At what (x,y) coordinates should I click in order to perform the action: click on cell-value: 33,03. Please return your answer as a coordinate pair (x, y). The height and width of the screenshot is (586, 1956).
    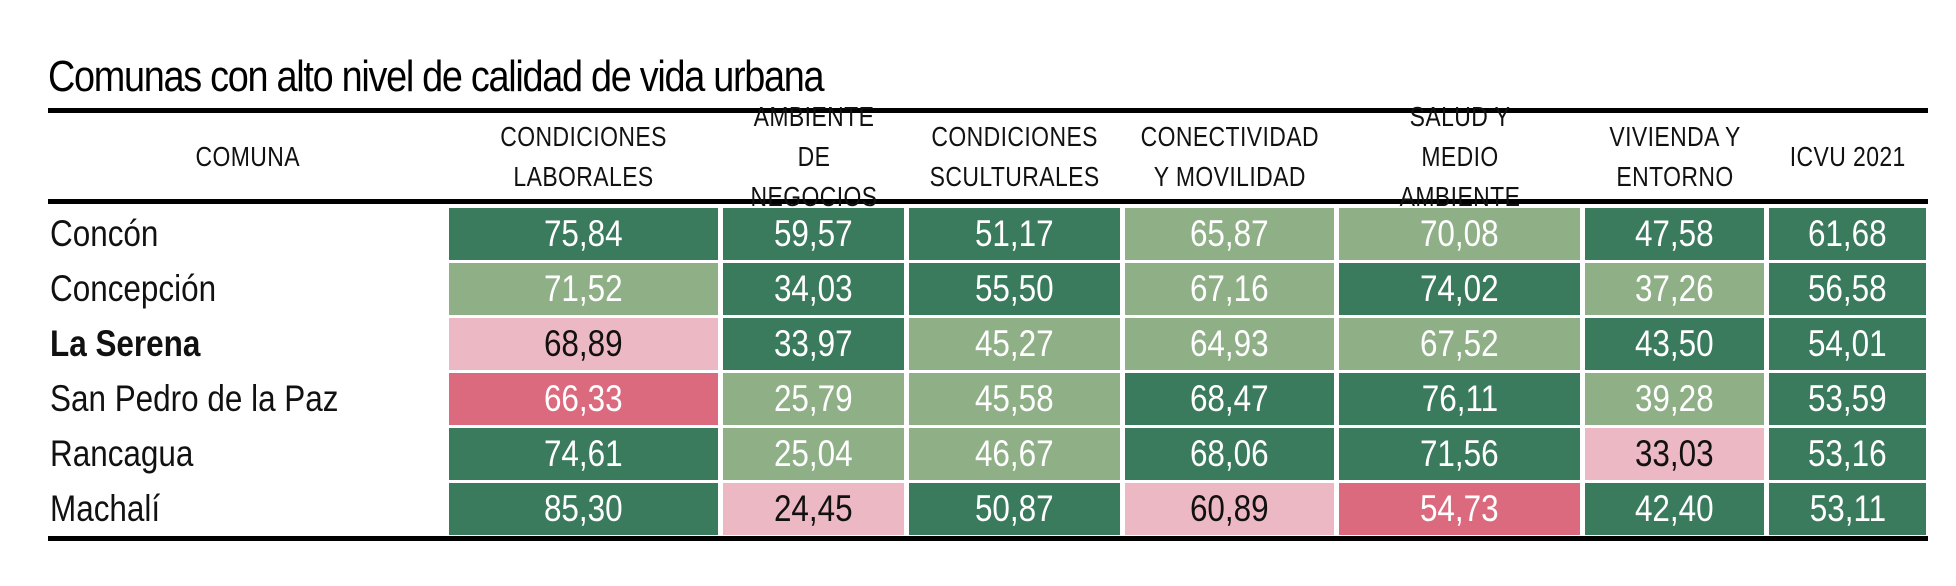
    Looking at the image, I should click on (1674, 453).